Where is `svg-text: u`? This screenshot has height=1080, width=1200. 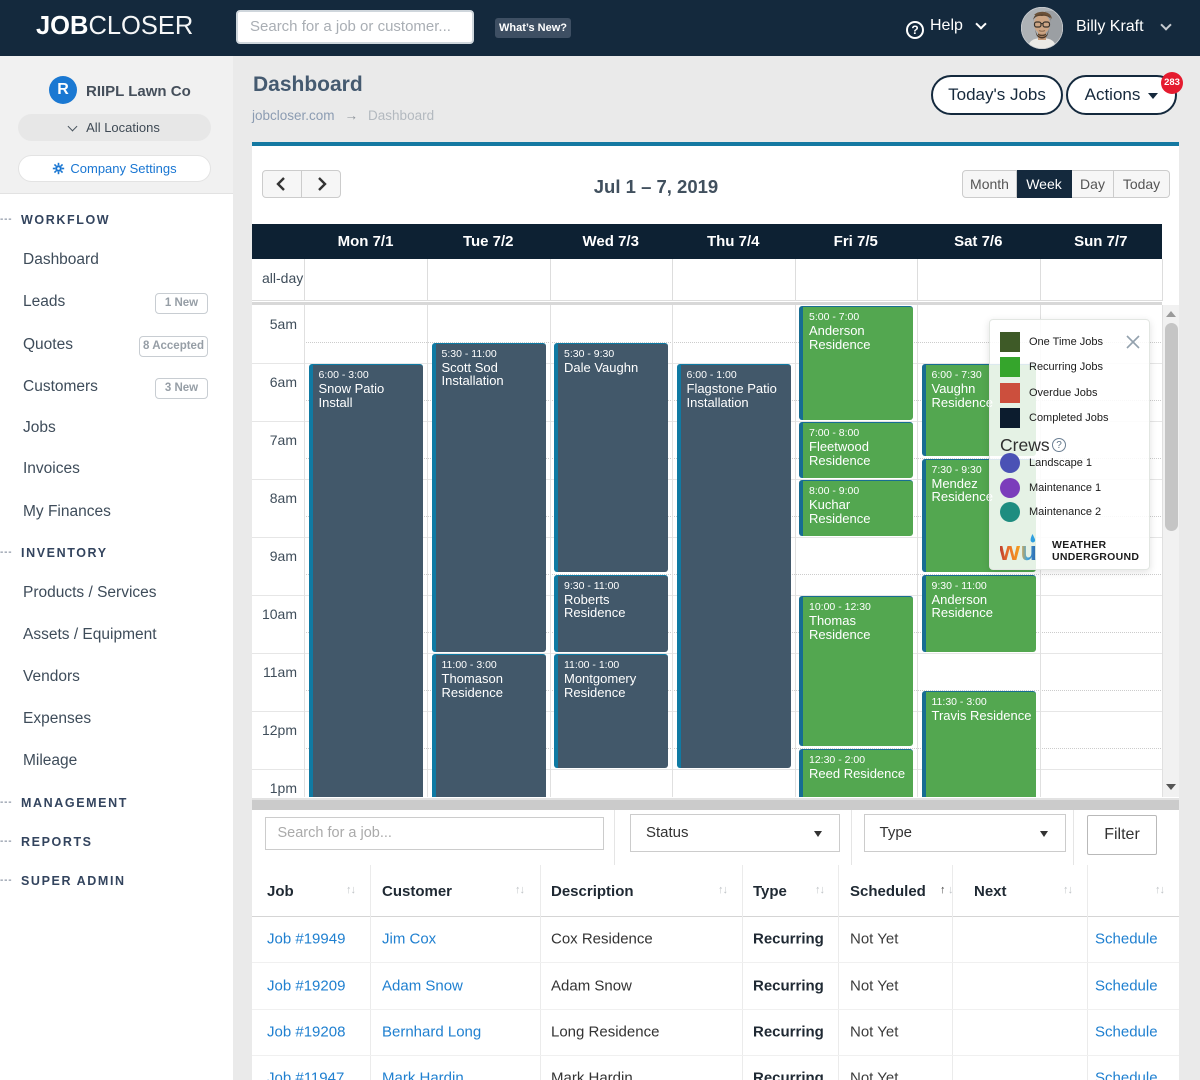 svg-text: u is located at coordinates (1029, 550).